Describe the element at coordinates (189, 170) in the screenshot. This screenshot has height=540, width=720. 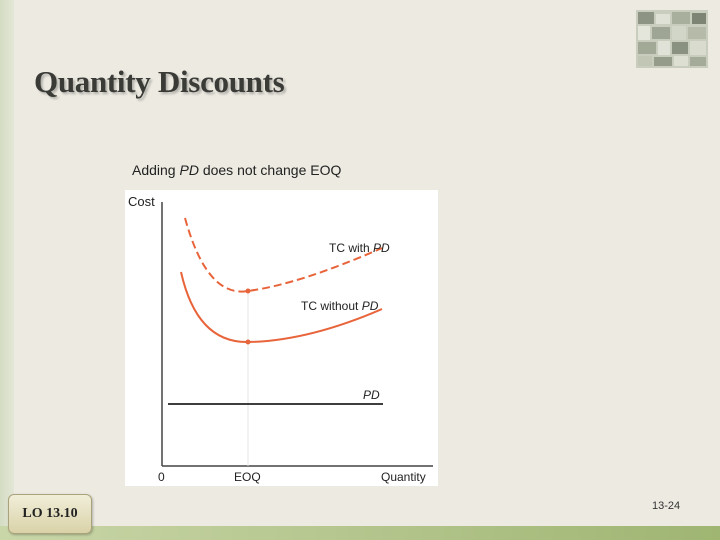
I see `caption-italic: PD` at that location.